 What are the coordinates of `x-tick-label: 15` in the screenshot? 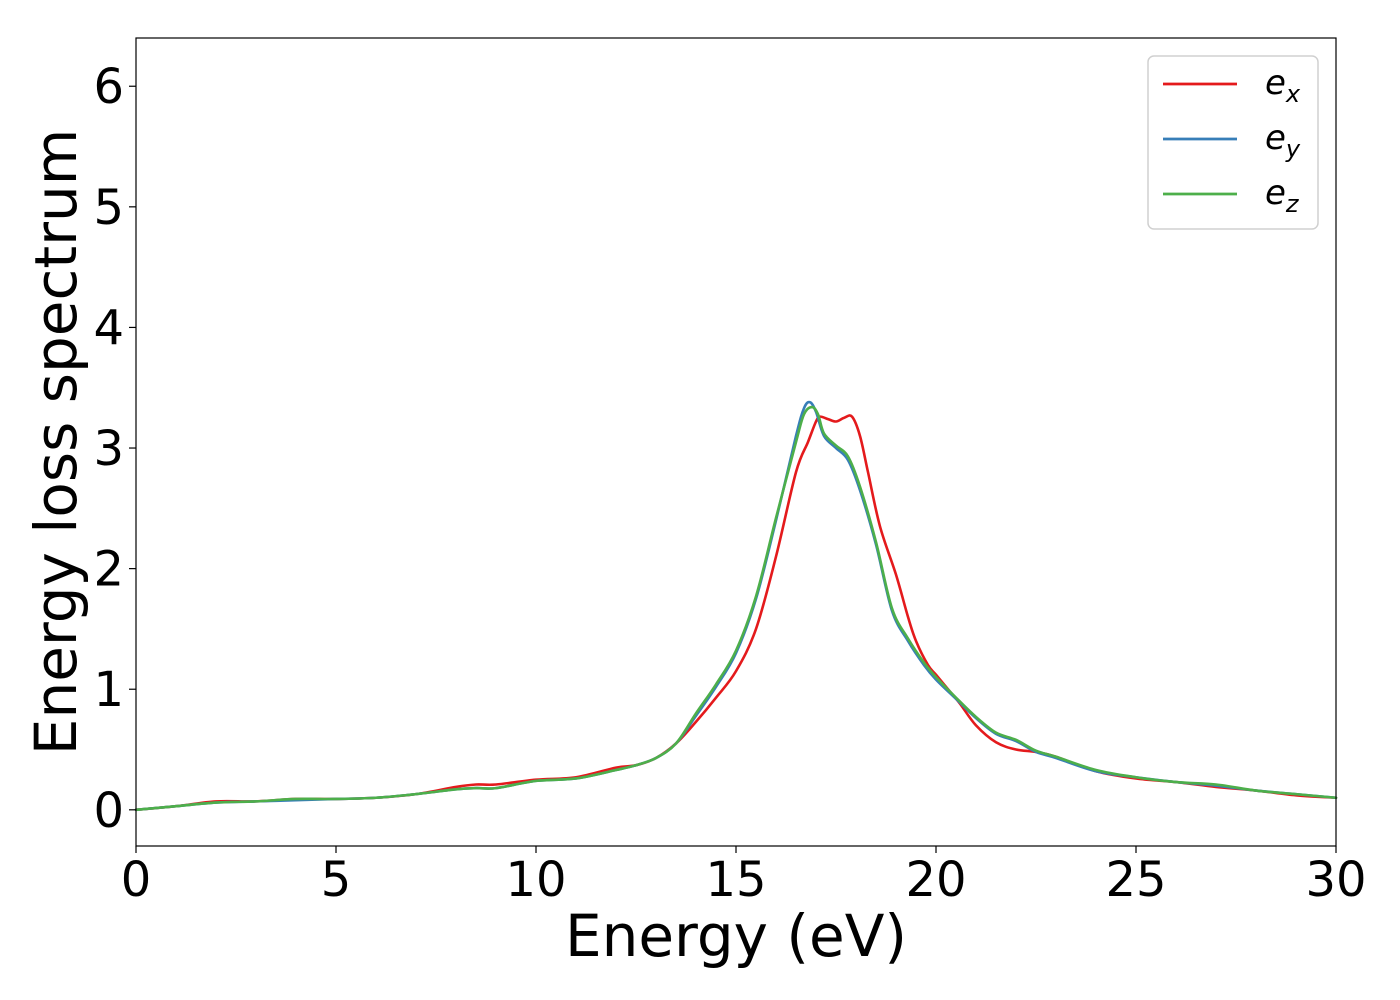 It's located at (735, 880).